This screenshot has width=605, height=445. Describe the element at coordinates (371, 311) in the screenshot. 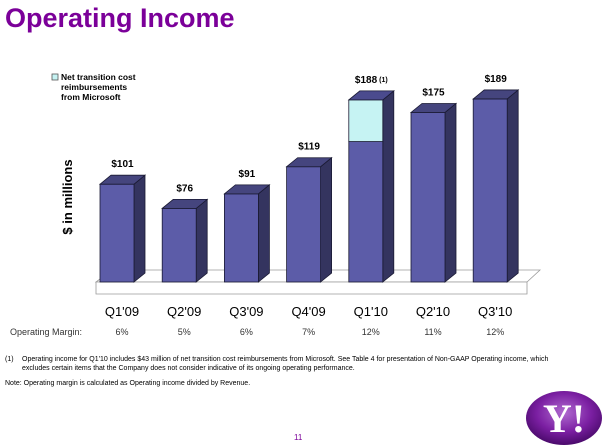

I see `category-label-5: Q1'10` at that location.